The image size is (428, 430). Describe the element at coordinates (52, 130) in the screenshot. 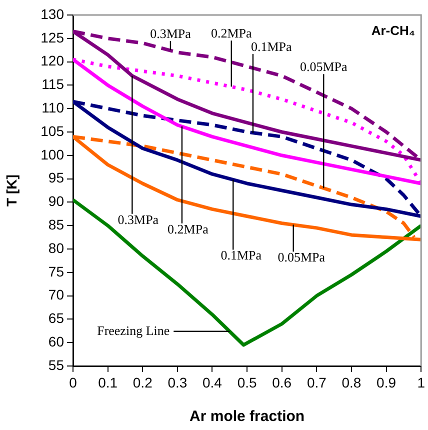

I see `y-tick-label: 105` at that location.